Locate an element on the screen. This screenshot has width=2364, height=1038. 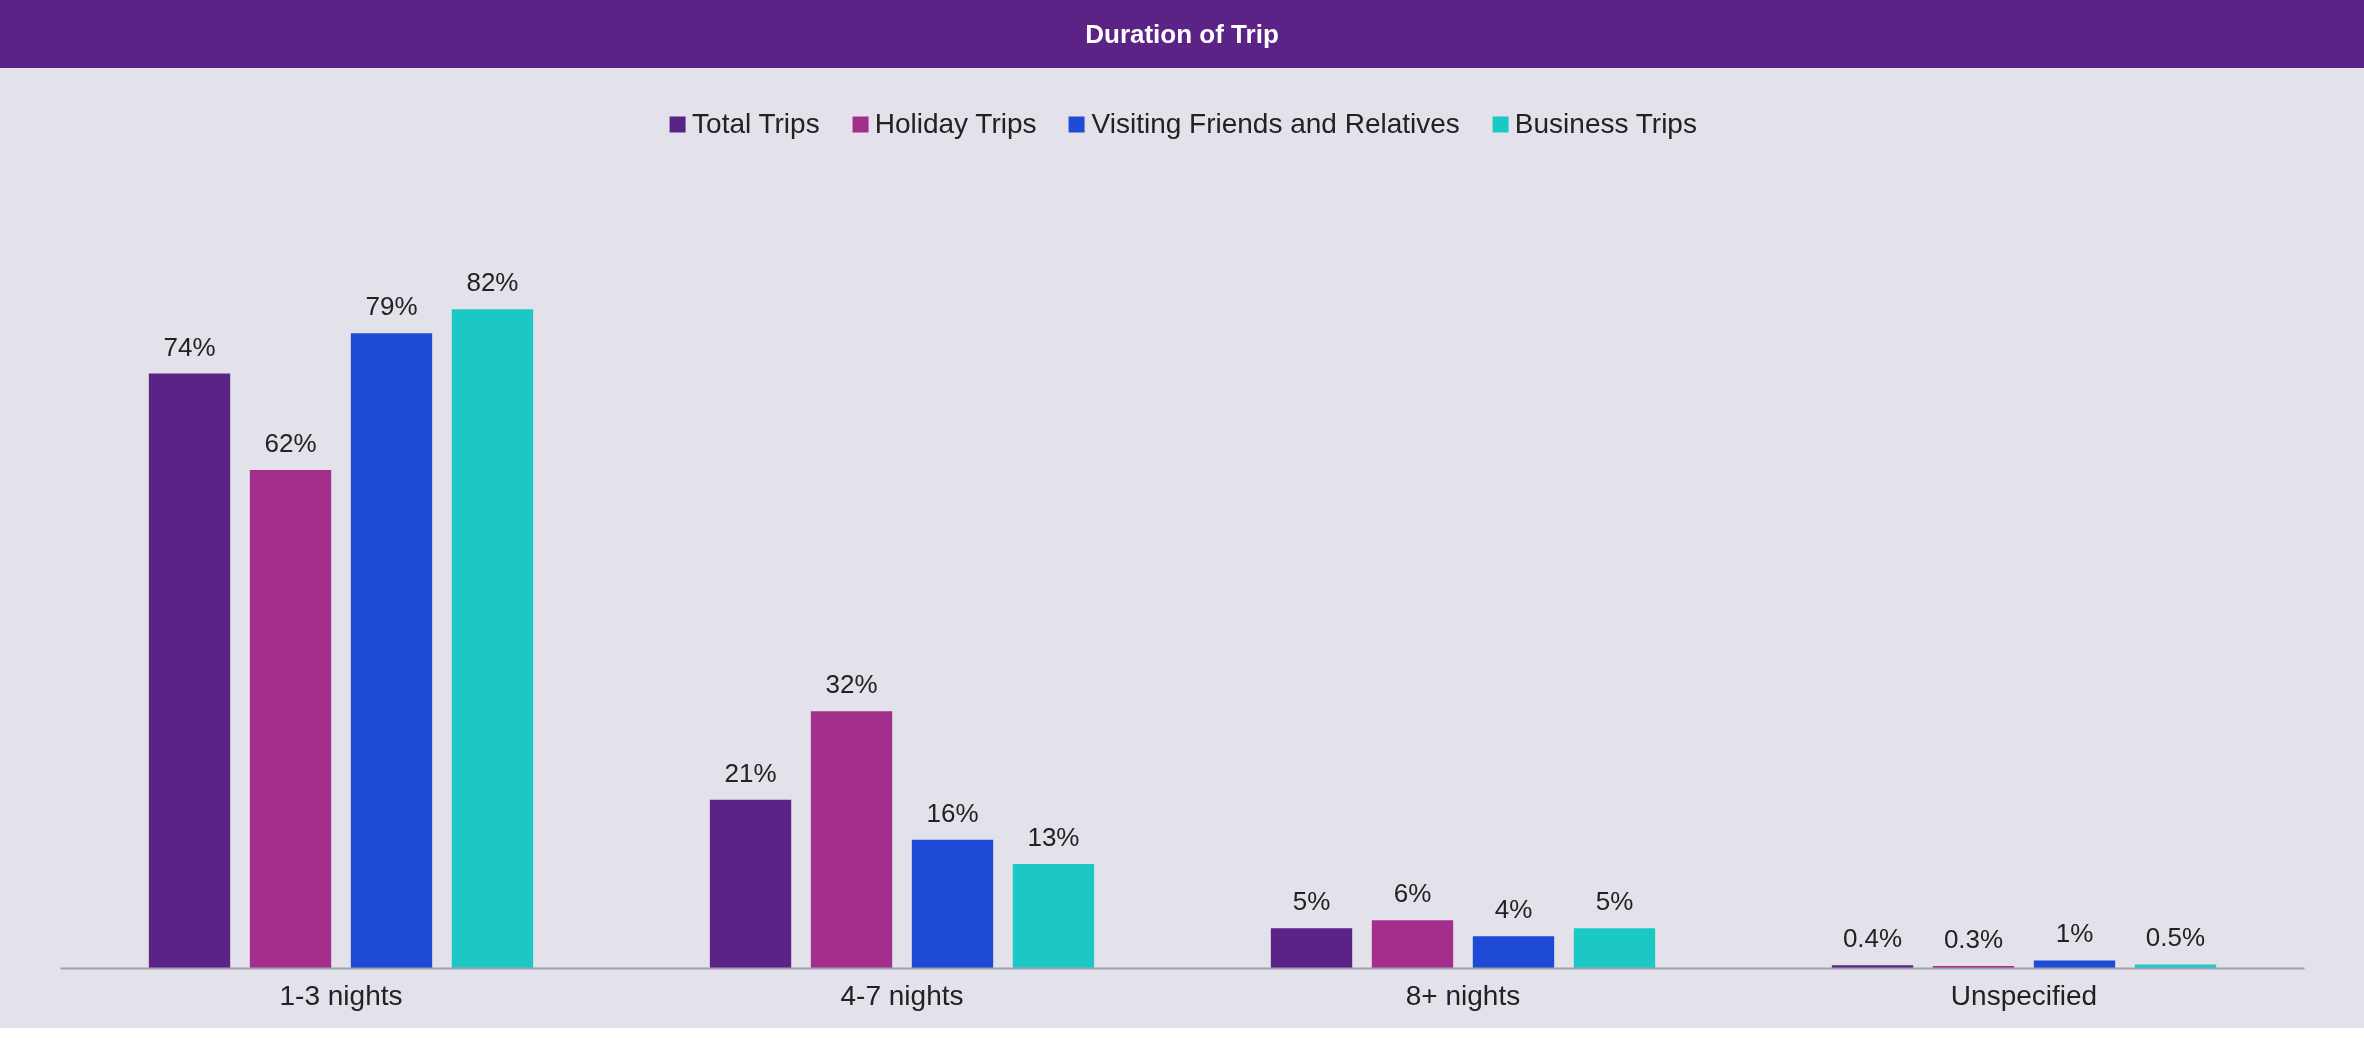
x-tick-label: Unspecified is located at coordinates (2024, 995).